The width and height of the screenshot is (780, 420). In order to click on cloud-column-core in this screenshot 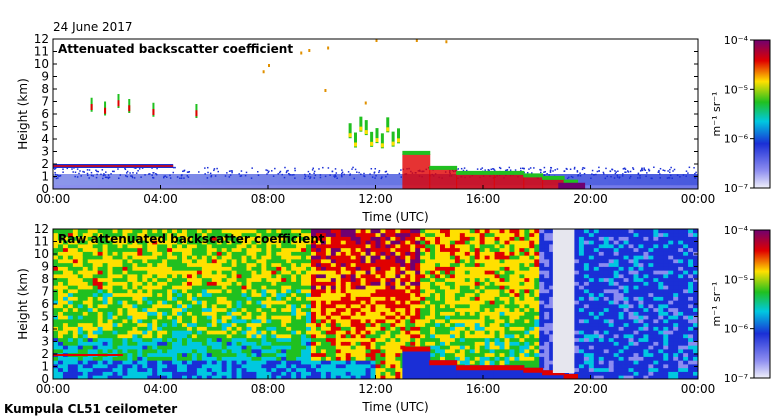, I will do `click(393, 143)`.